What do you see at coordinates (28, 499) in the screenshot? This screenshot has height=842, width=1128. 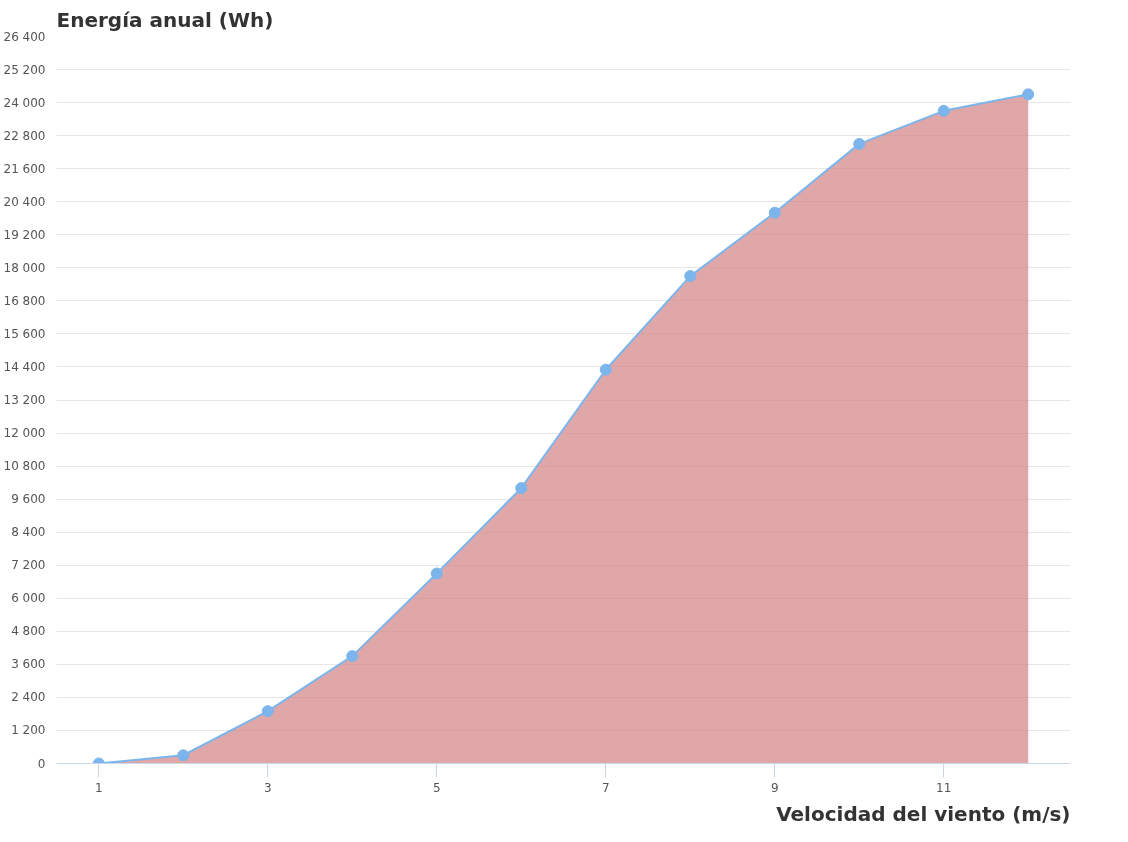 I see `y-tick-label: 9 600` at bounding box center [28, 499].